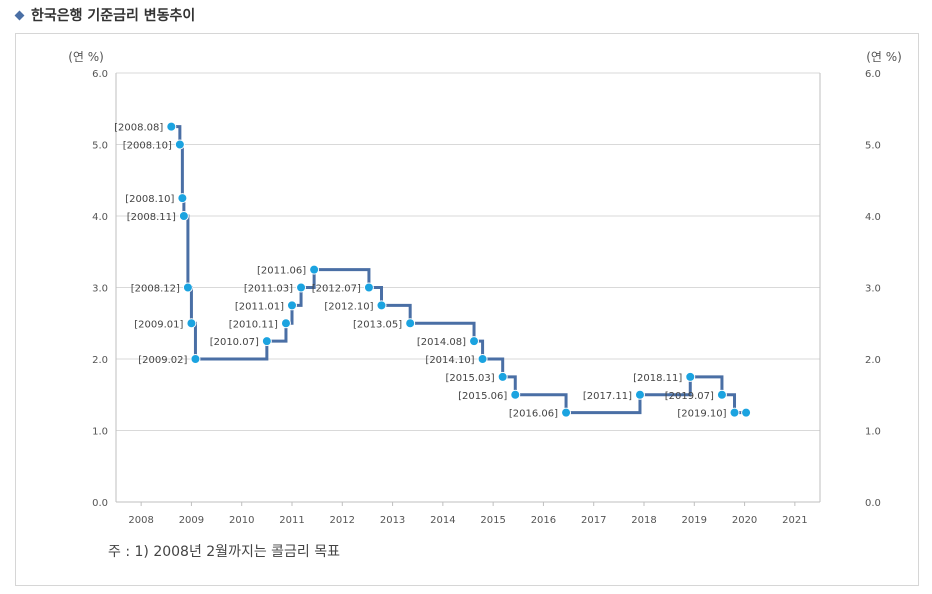 Image resolution: width=932 pixels, height=594 pixels. I want to click on data-label: [2009.02], so click(162, 360).